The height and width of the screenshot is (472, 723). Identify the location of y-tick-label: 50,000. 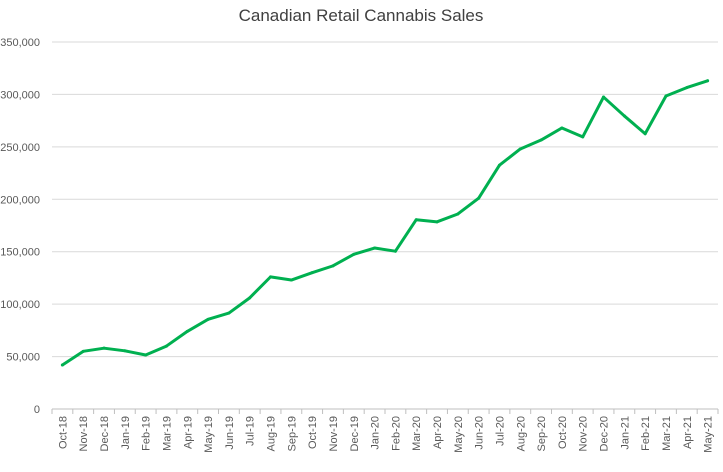
(23, 358).